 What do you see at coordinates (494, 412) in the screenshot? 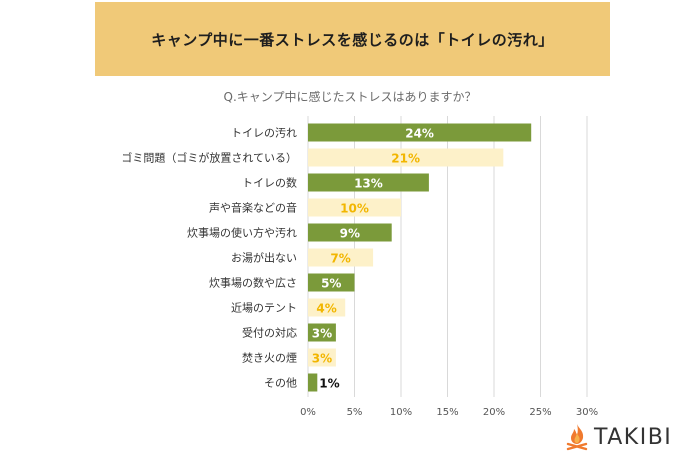
I see `x-tick-label: 20%` at bounding box center [494, 412].